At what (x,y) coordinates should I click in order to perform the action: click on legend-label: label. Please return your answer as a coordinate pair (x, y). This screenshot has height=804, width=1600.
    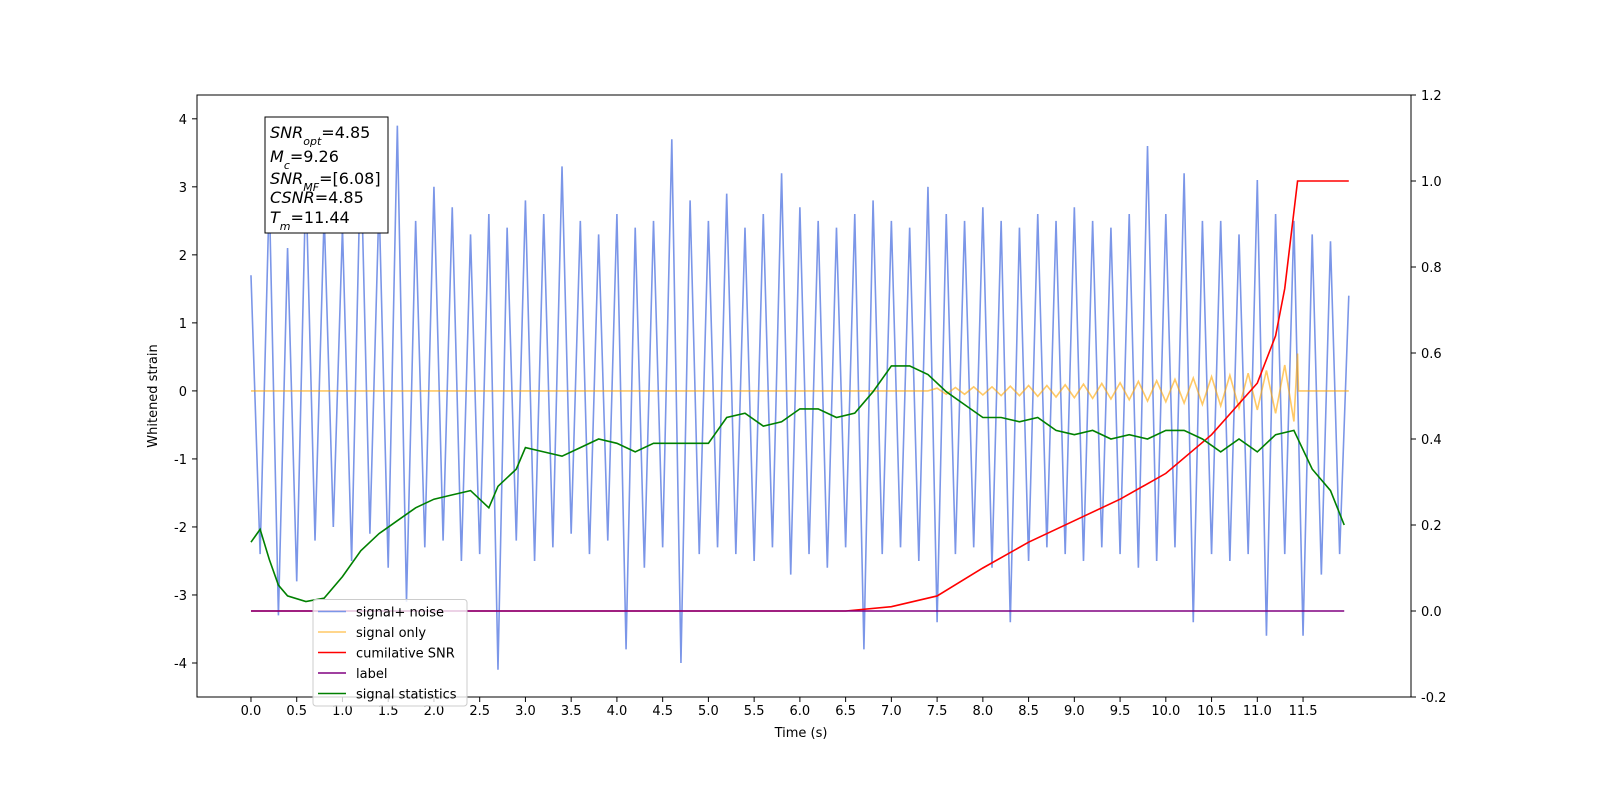
    Looking at the image, I should click on (371, 674).